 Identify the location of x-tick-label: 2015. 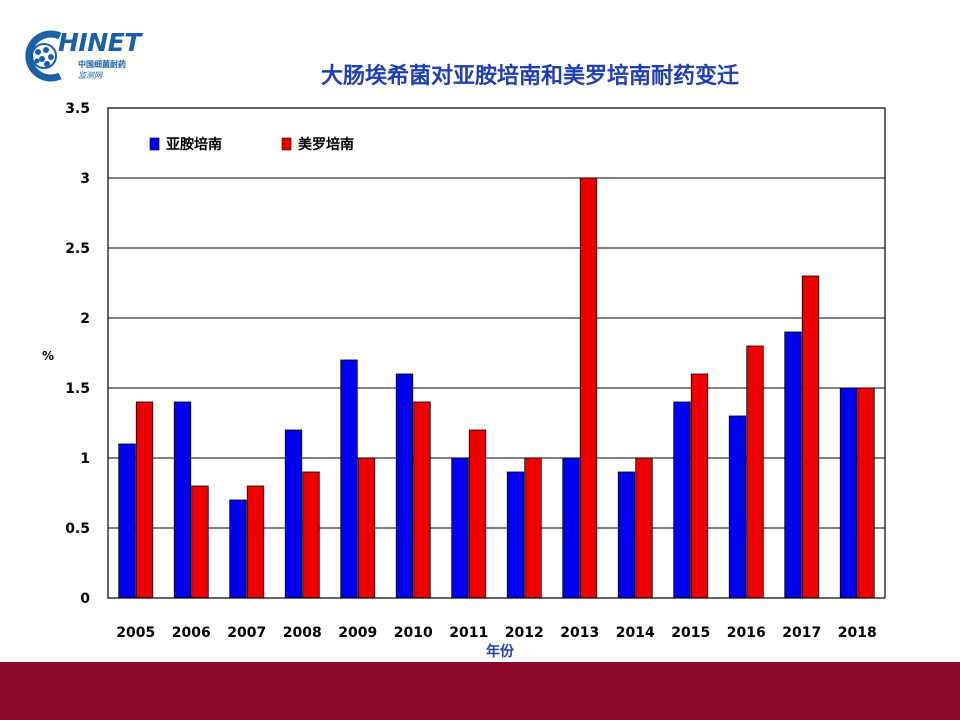
(690, 633).